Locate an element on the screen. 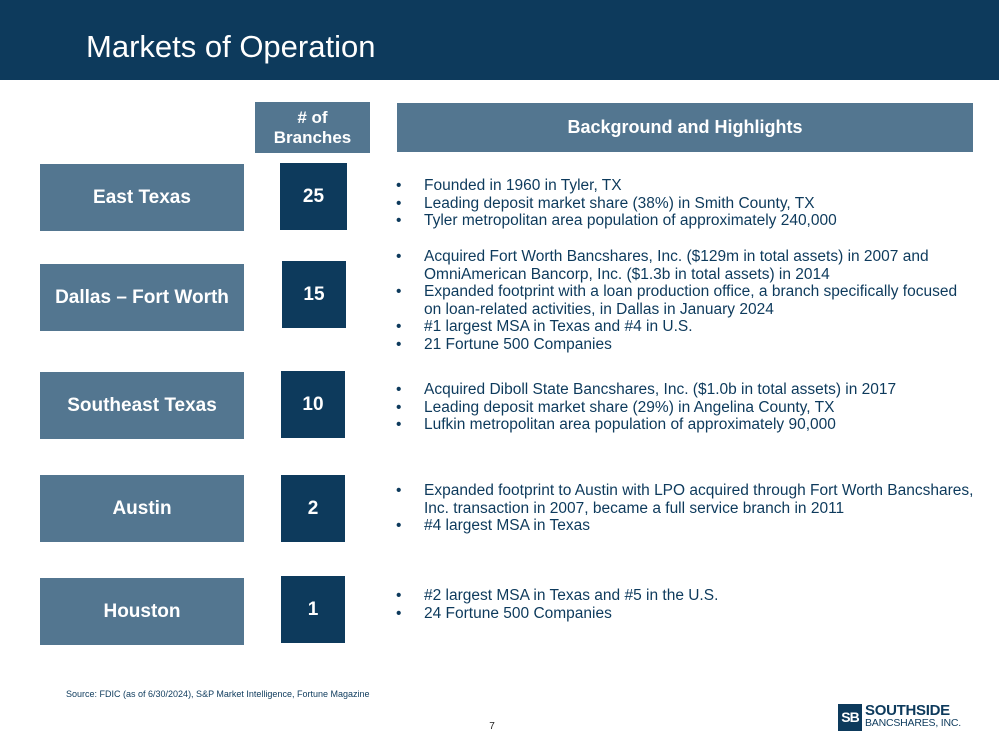 The width and height of the screenshot is (999, 750). branch-count-southeast-texas: 10 is located at coordinates (313, 404).